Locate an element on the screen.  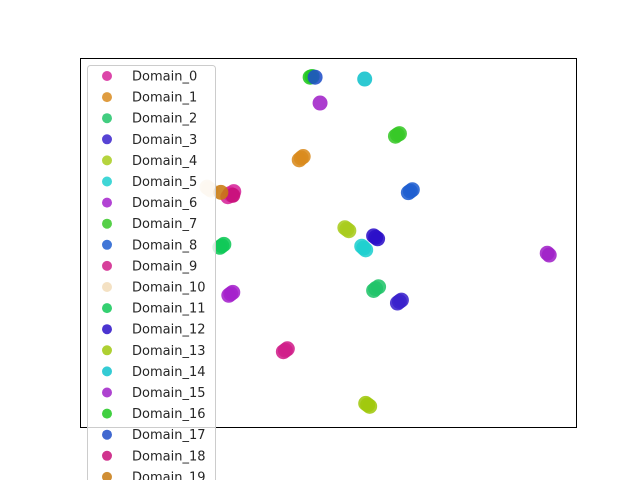
legend-label-13: Domain_13 is located at coordinates (169, 351).